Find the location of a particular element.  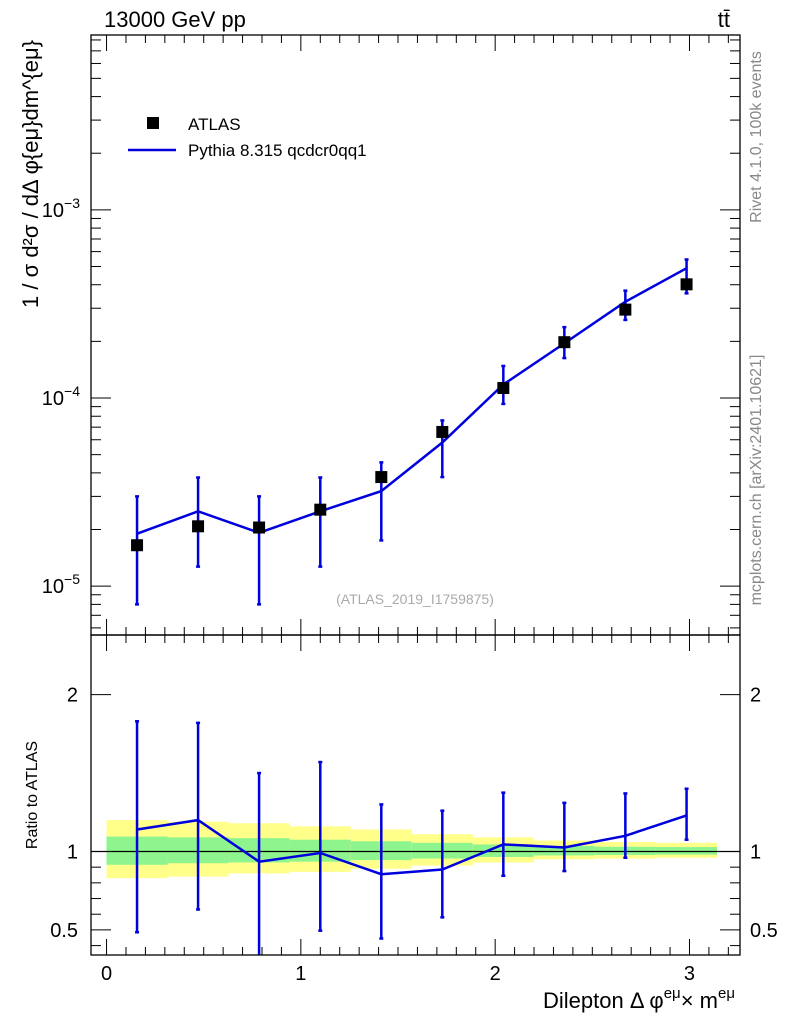

ratio-mc-line is located at coordinates (411, 845).